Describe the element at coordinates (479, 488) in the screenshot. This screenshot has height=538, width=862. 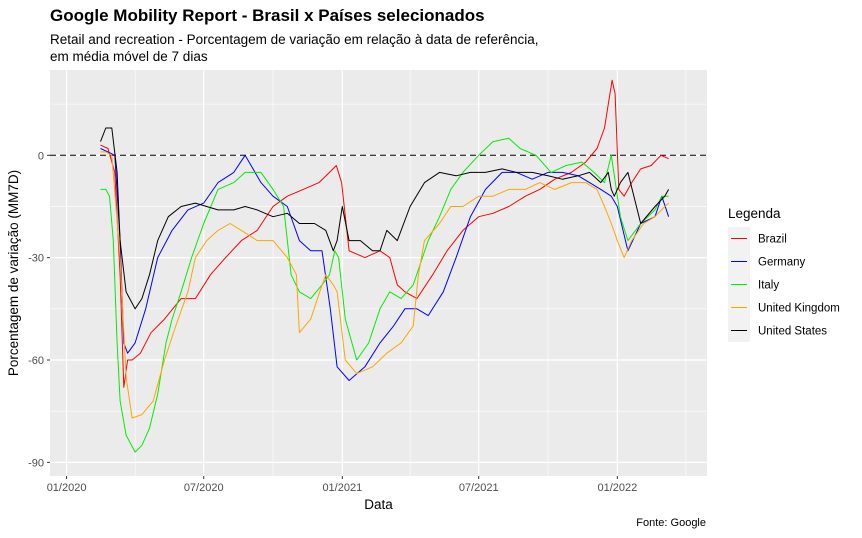
I see `x-tick-label: 07/2021` at that location.